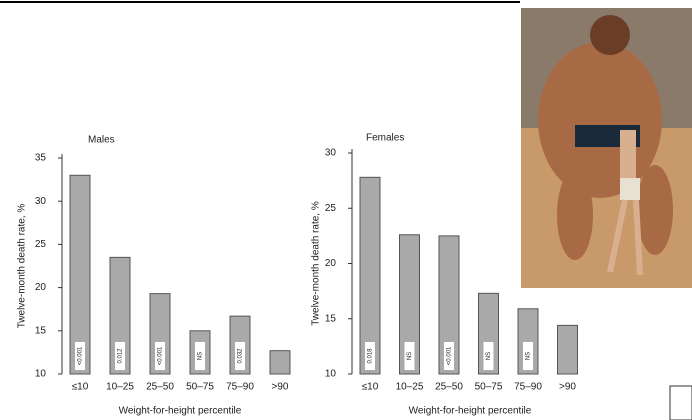 The height and width of the screenshot is (420, 692). Describe the element at coordinates (41, 158) in the screenshot. I see `y-tick-label: 35` at that location.